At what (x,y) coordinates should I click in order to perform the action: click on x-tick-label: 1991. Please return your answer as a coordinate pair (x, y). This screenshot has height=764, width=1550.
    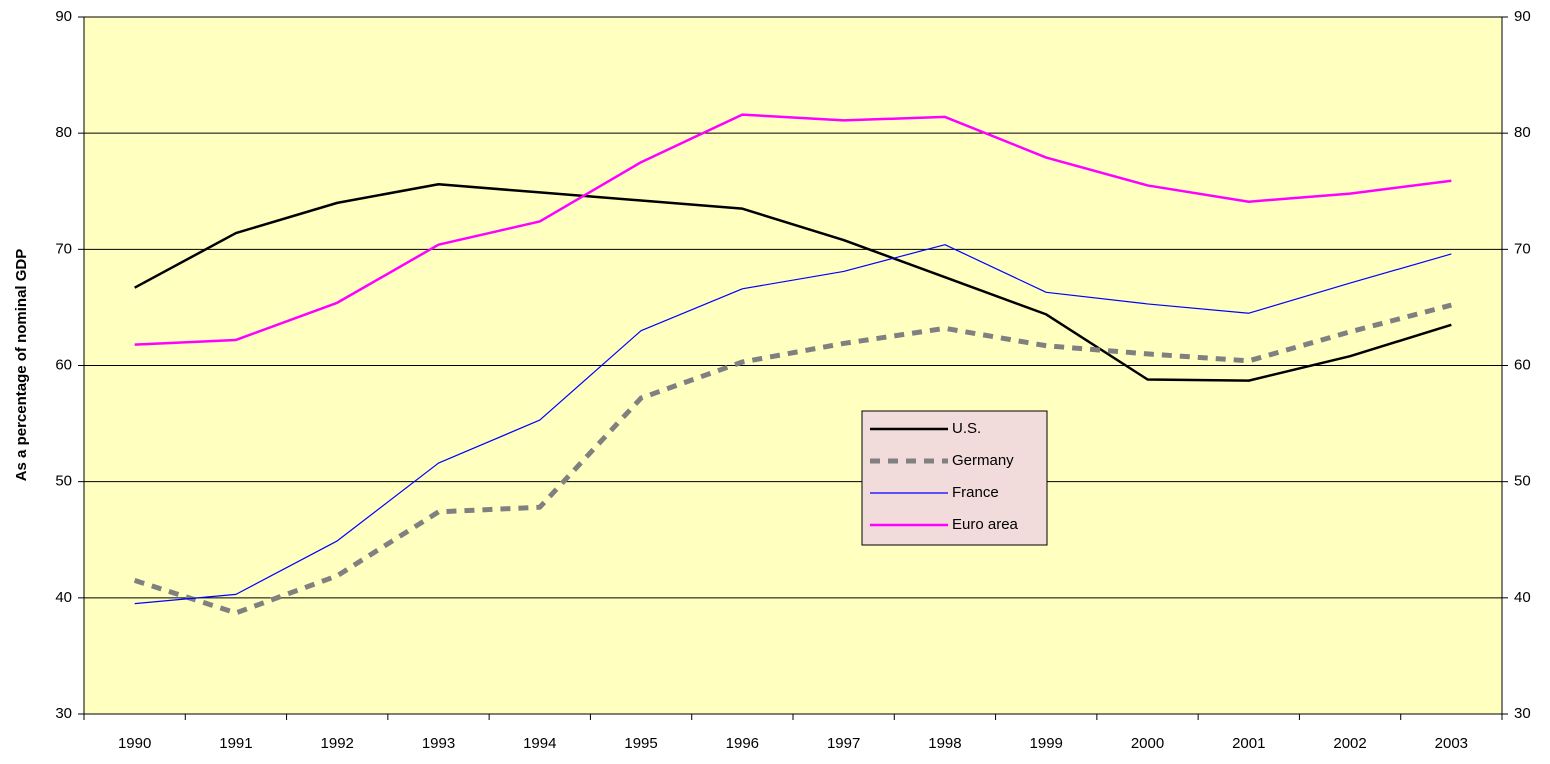
    Looking at the image, I should click on (235, 743).